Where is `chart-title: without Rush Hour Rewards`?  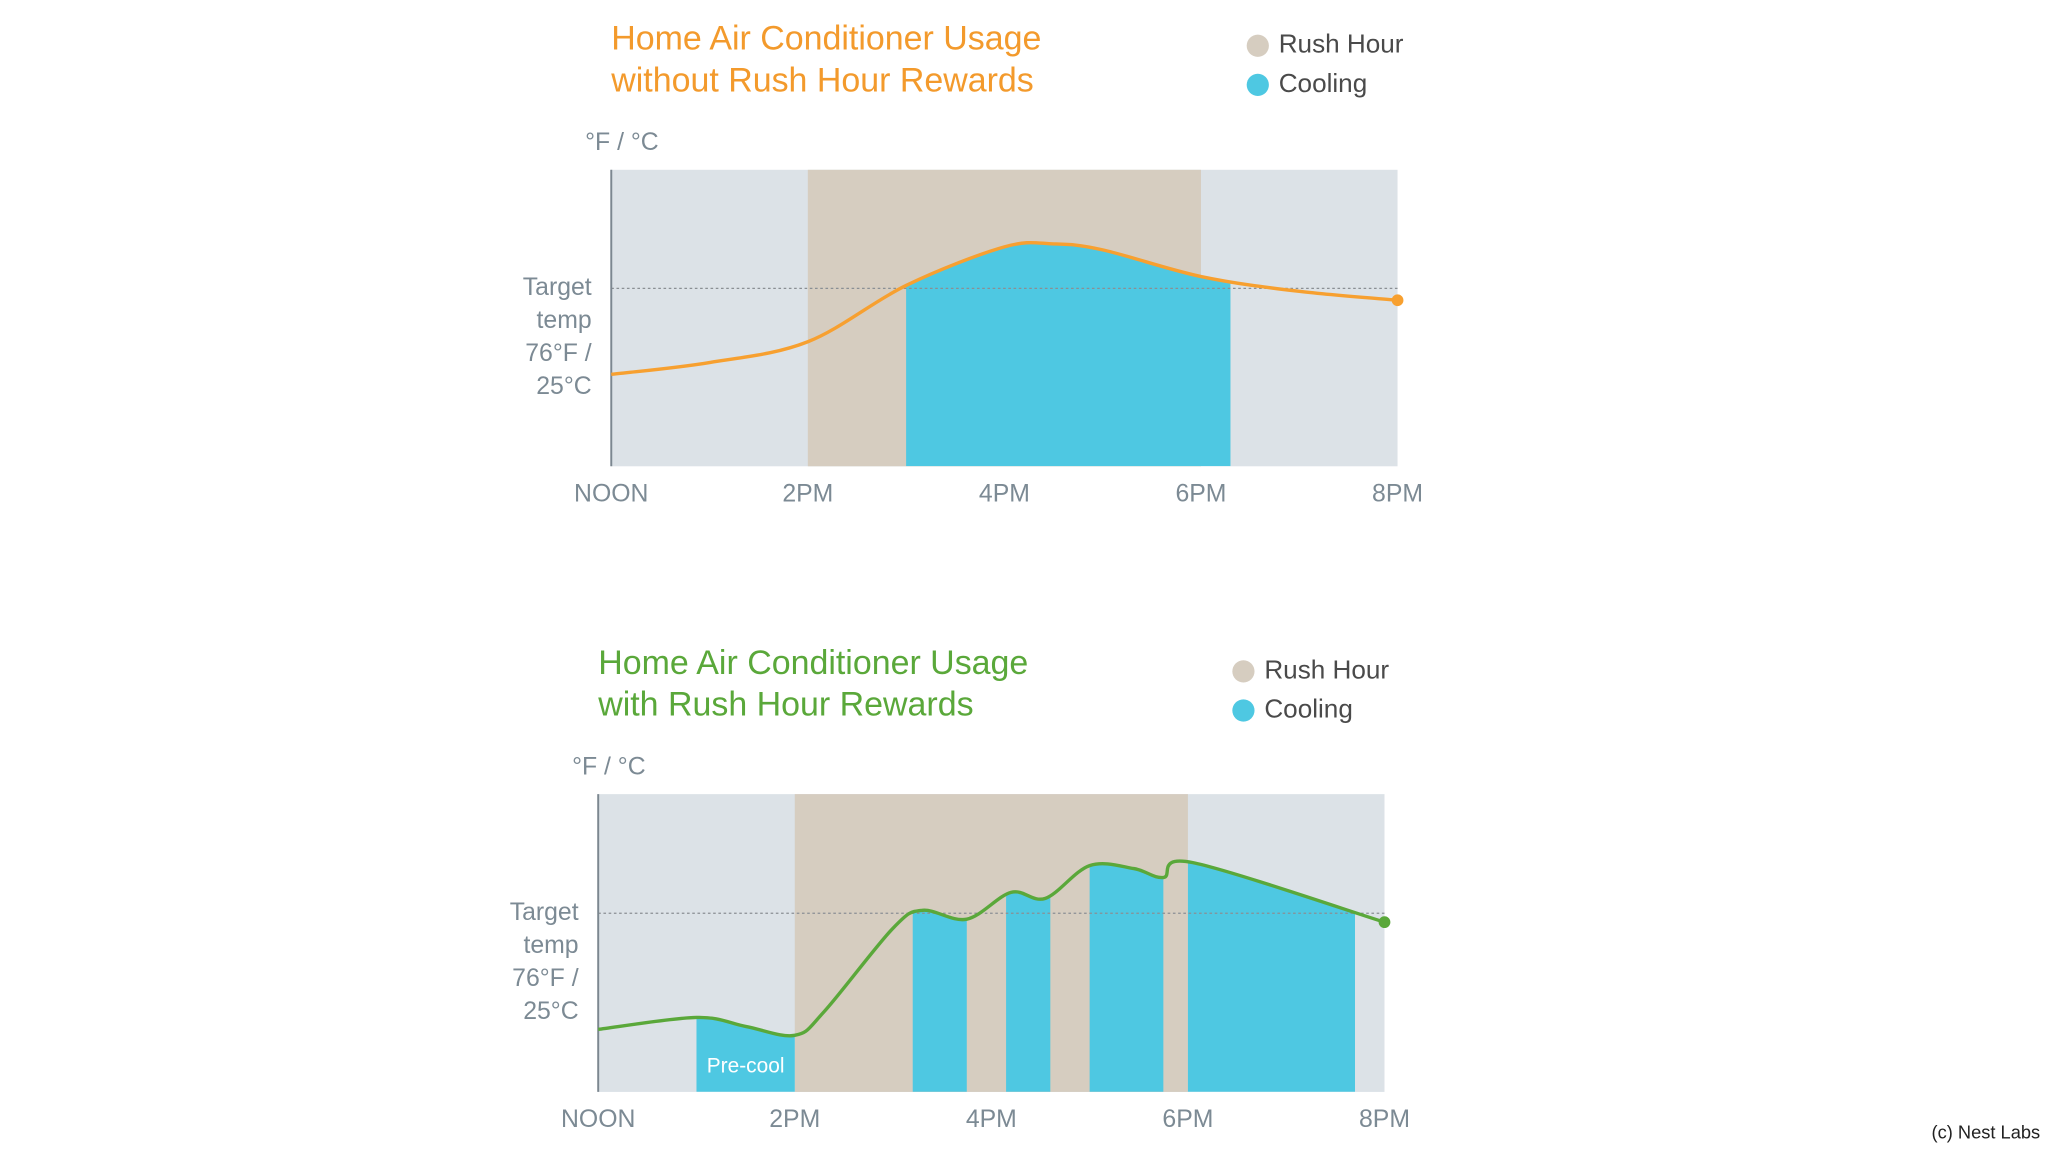 chart-title: without Rush Hour Rewards is located at coordinates (822, 80).